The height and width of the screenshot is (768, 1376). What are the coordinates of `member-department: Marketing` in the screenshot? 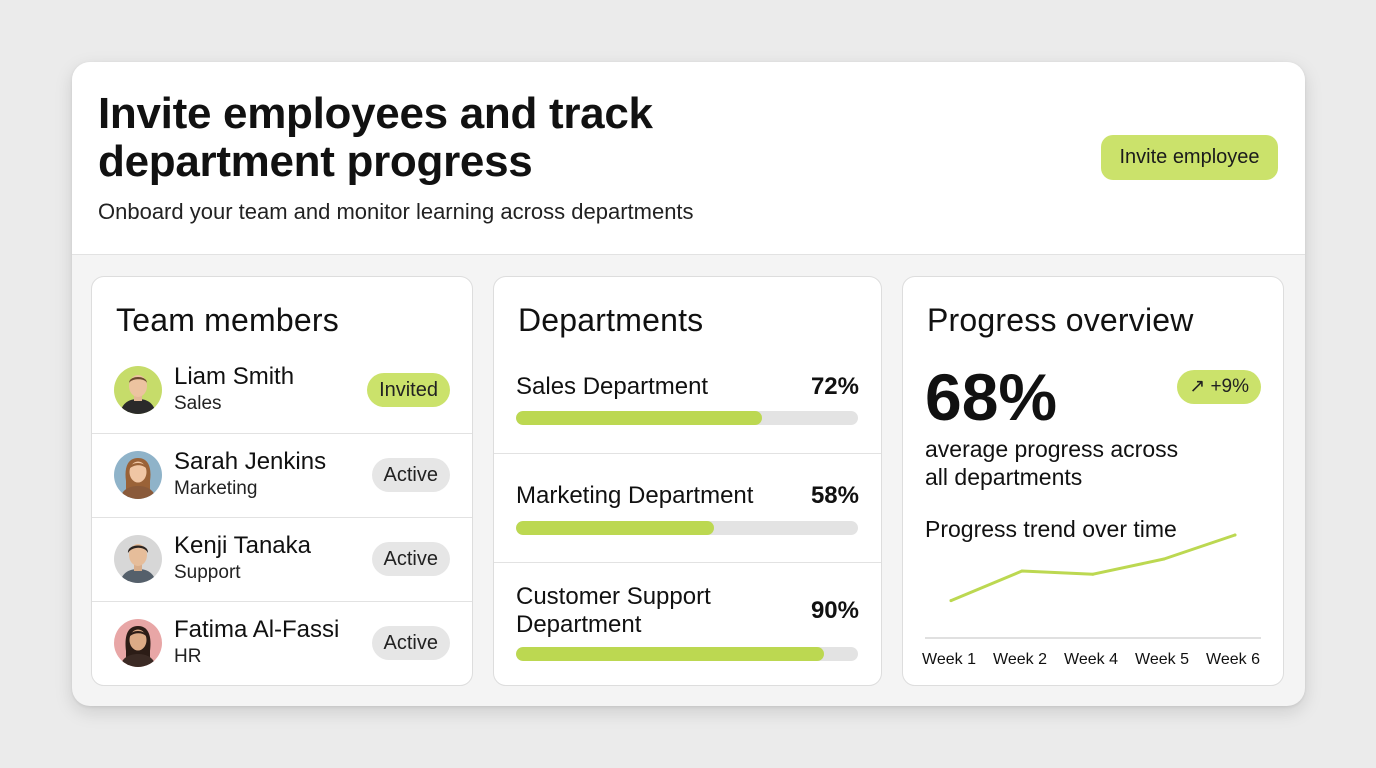 It's located at (216, 488).